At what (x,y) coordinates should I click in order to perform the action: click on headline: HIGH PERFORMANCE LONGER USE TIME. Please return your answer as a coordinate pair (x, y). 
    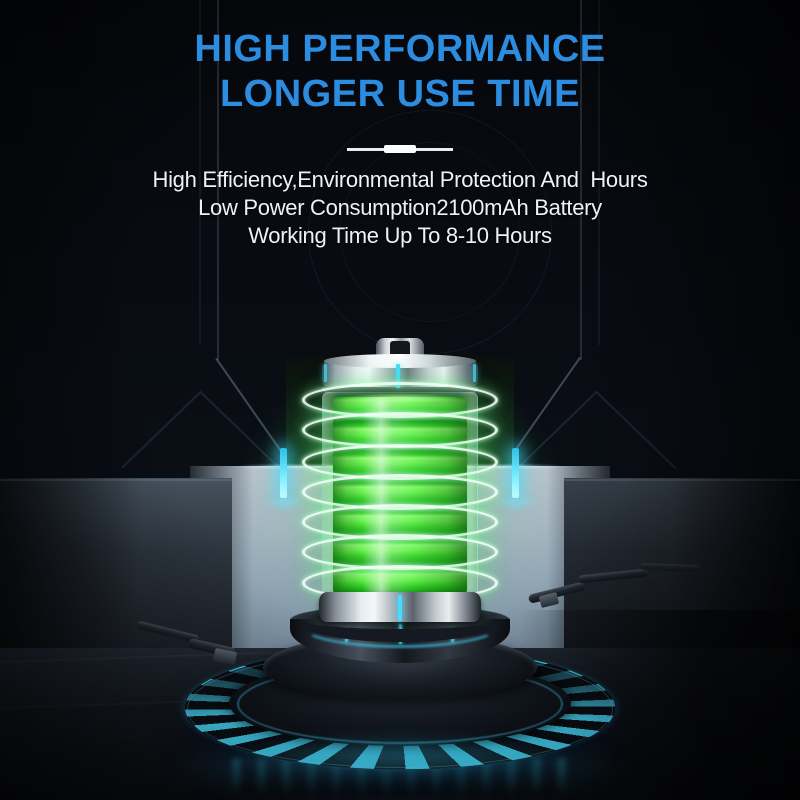
    Looking at the image, I should click on (400, 72).